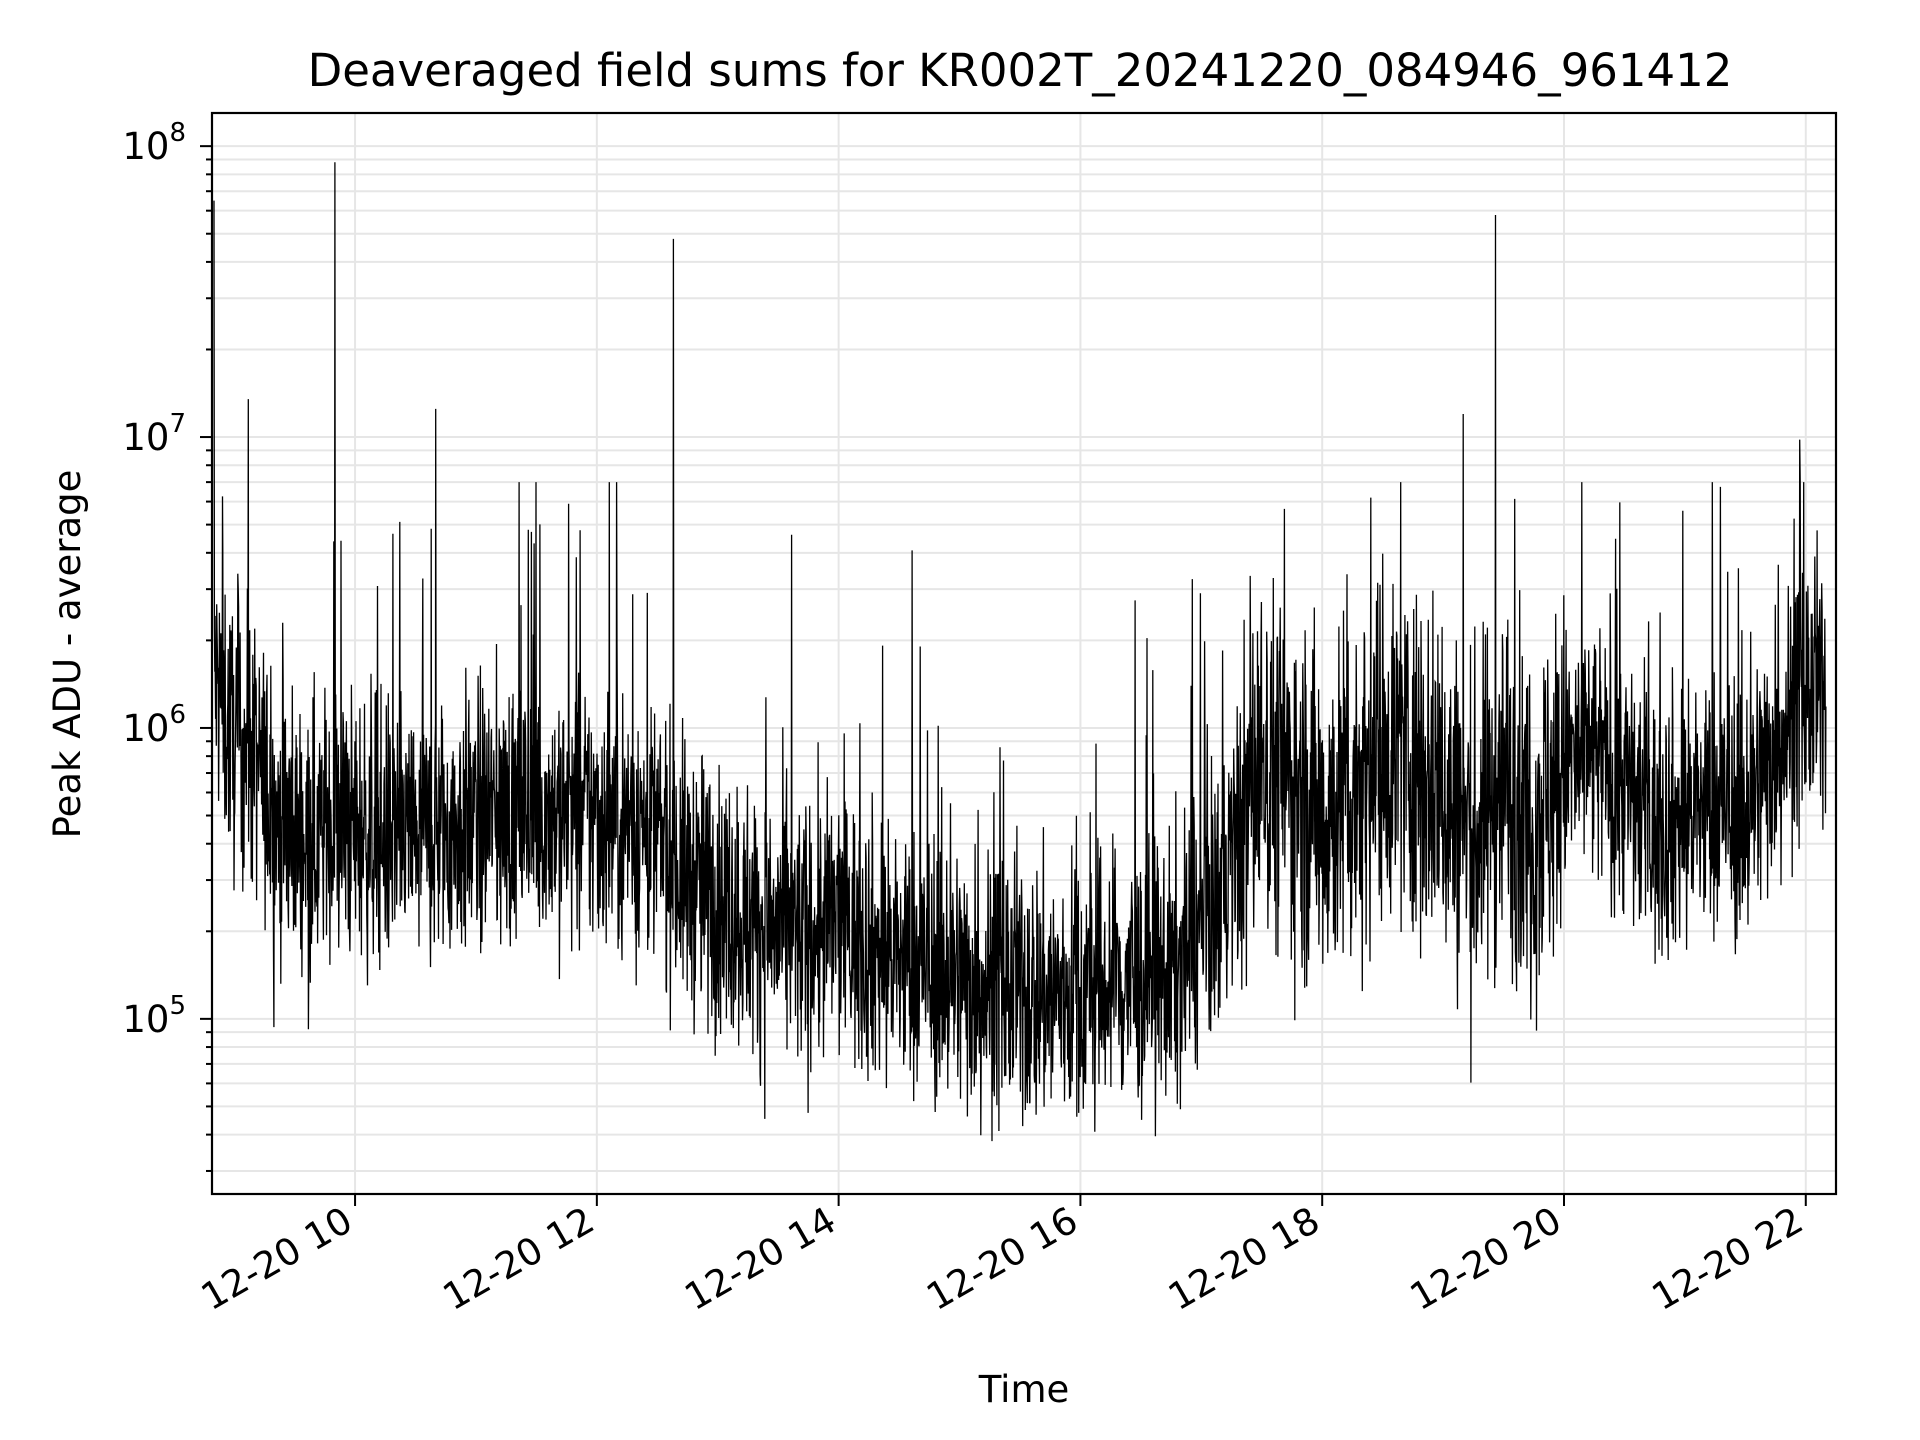  Describe the element at coordinates (1024, 1389) in the screenshot. I see `x-axis-label: Time` at that location.